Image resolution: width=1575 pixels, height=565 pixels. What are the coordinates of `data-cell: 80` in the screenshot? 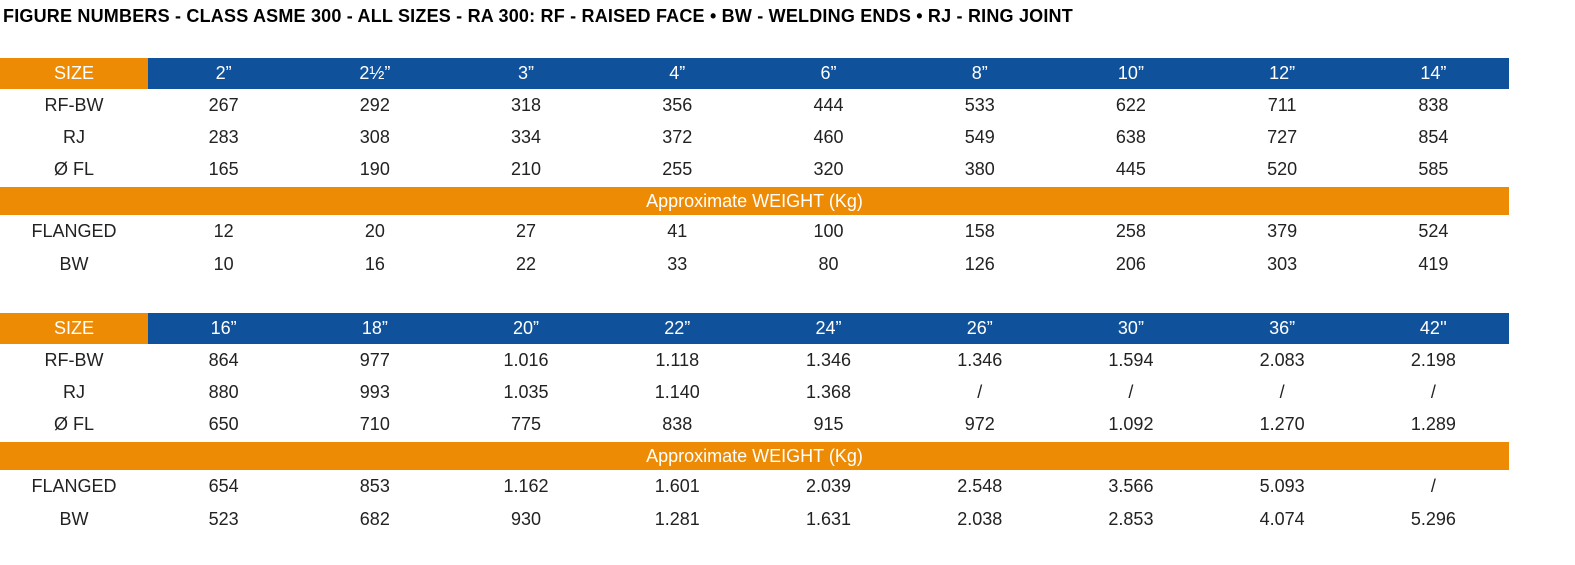 It's located at (828, 264).